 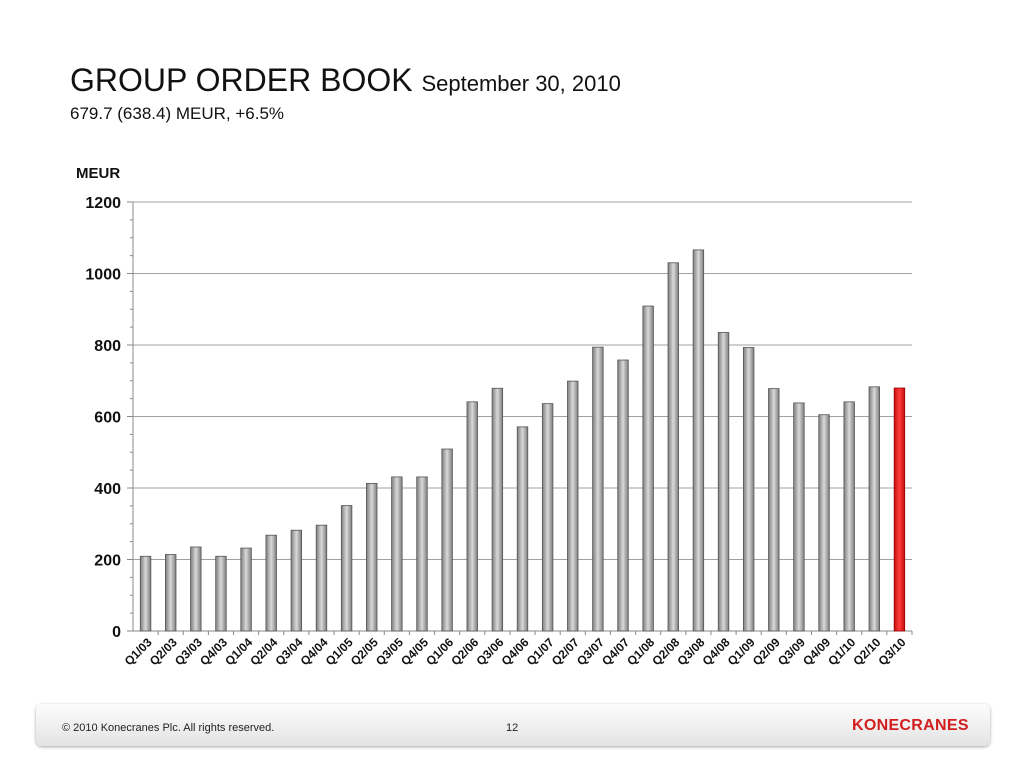 What do you see at coordinates (177, 113) in the screenshot?
I see `page-subtitle: 679.7 (638.4) MEUR, +6.5%` at bounding box center [177, 113].